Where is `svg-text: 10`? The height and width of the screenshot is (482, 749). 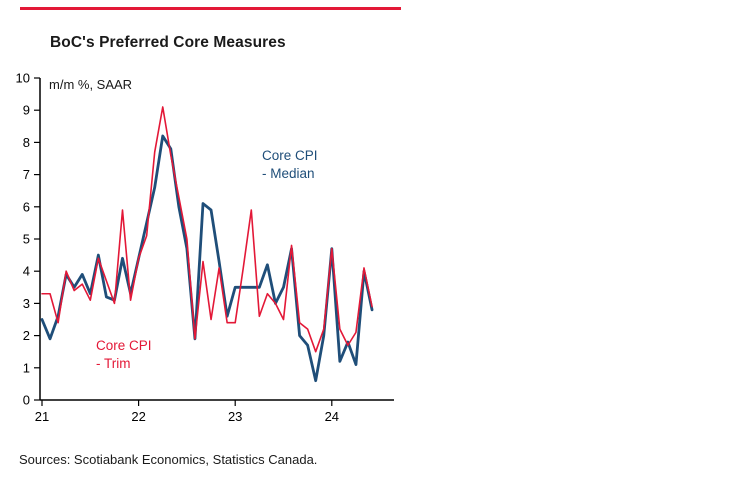 svg-text: 10 is located at coordinates (23, 78).